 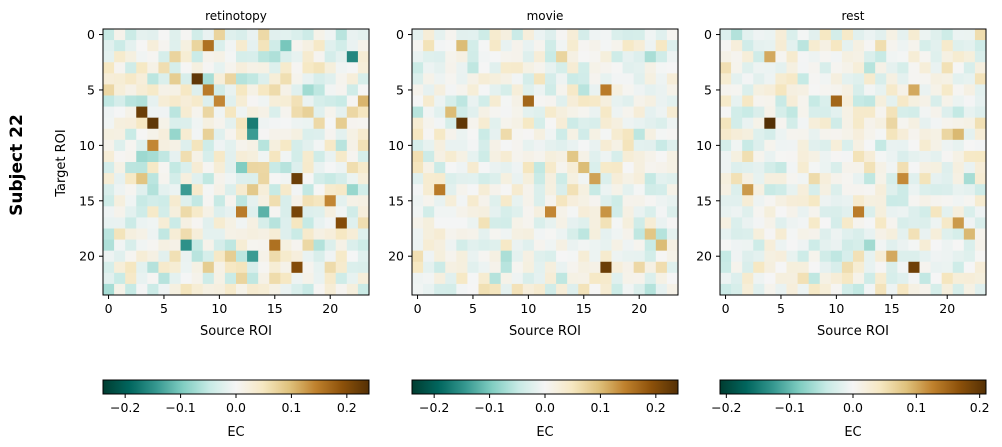 What do you see at coordinates (853, 331) in the screenshot?
I see `x-axis-label: Source ROI` at bounding box center [853, 331].